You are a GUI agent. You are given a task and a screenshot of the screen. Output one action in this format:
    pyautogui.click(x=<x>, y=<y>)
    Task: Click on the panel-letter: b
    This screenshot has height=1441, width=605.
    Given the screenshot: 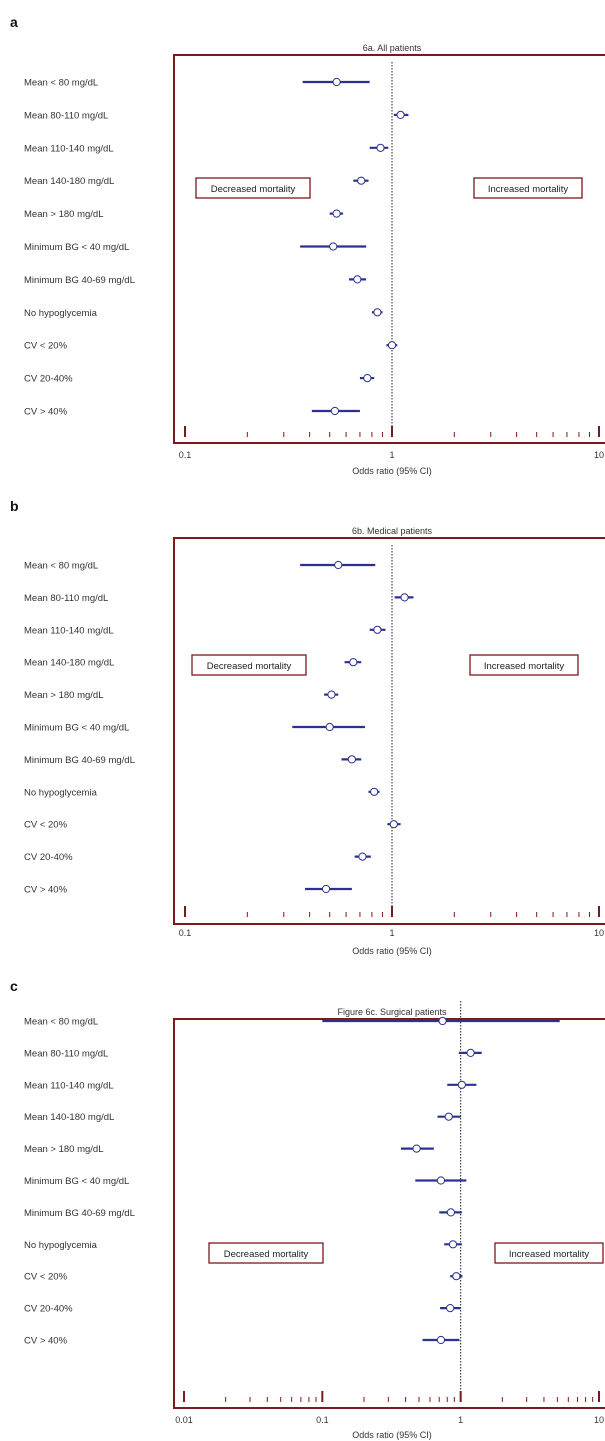 What is the action you would take?
    pyautogui.click(x=14, y=506)
    